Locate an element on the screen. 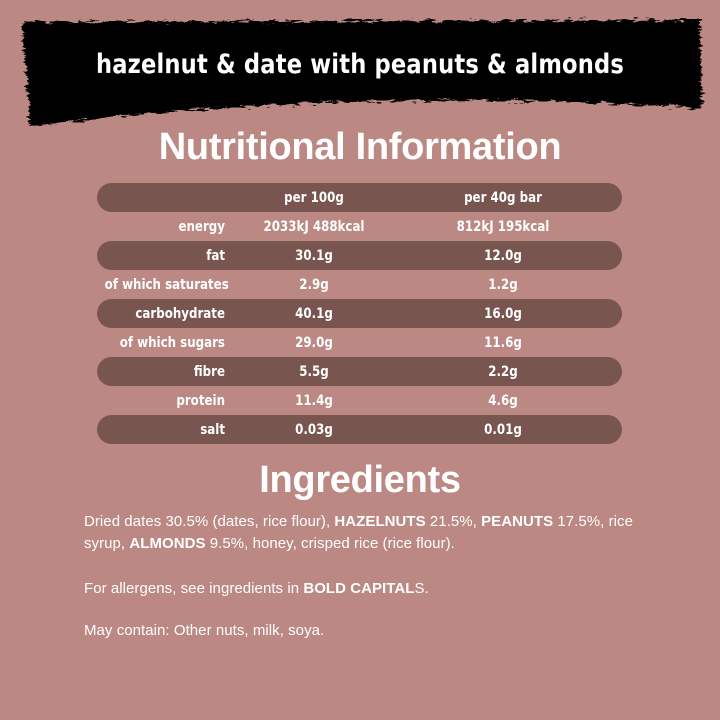 This screenshot has height=720, width=720. value-per-bar: 12.0g is located at coordinates (503, 255).